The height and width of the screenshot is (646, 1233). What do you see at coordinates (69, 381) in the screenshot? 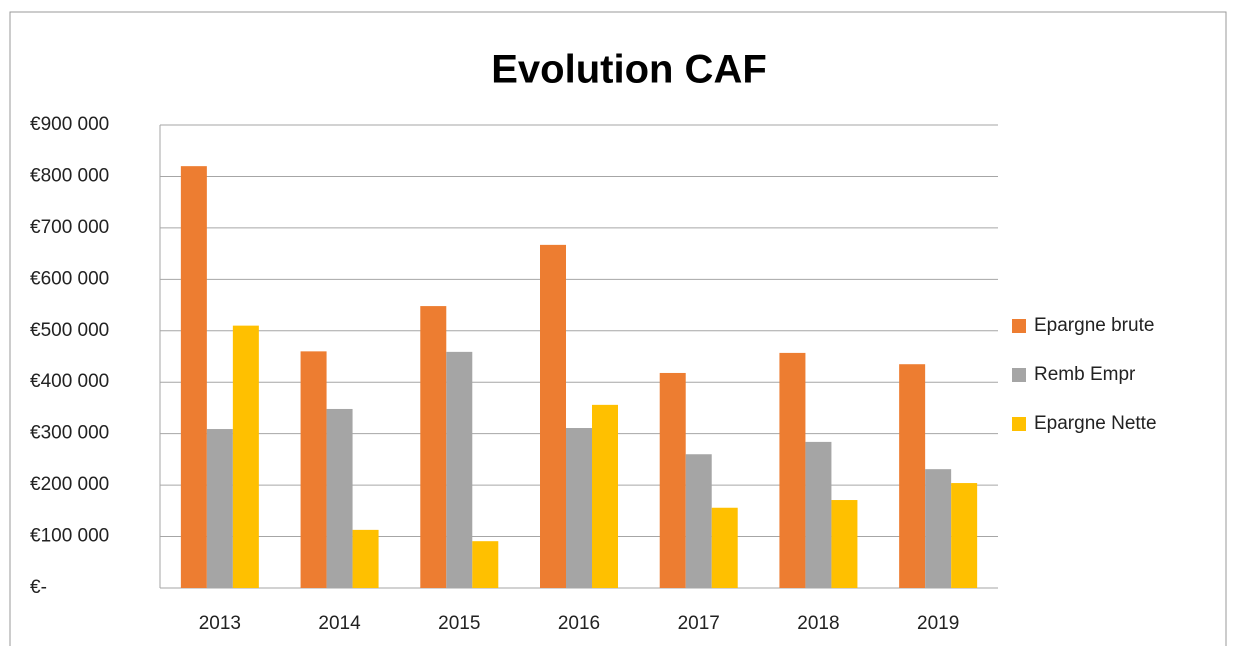
I see `y-tick-label: €400 000` at bounding box center [69, 381].